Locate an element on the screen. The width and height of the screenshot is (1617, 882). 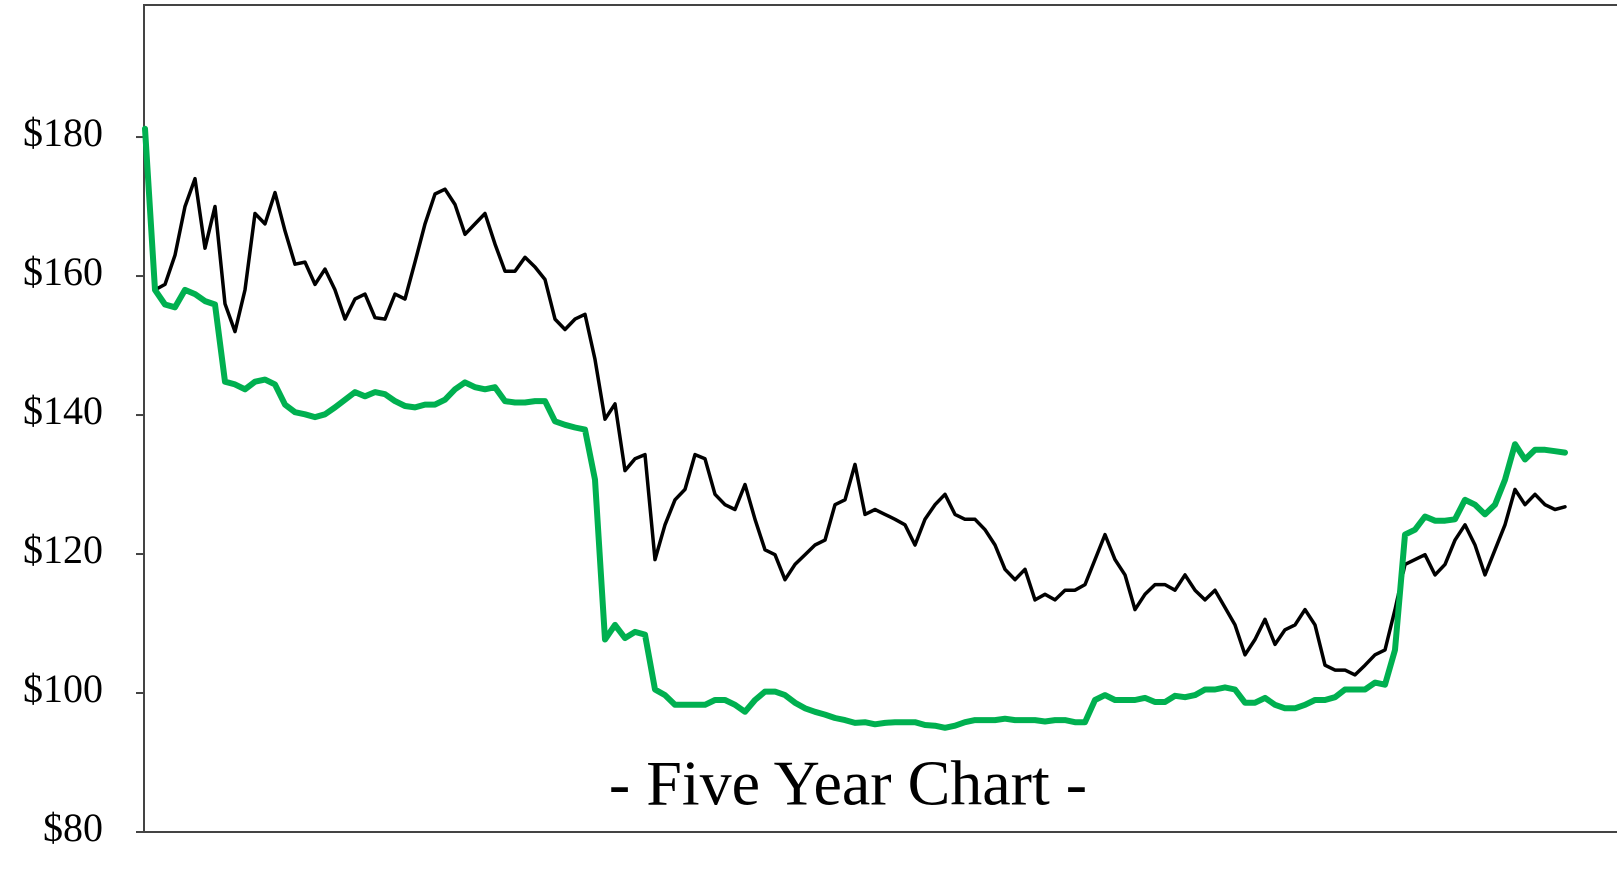
y-tick-label: $80 is located at coordinates (73, 827).